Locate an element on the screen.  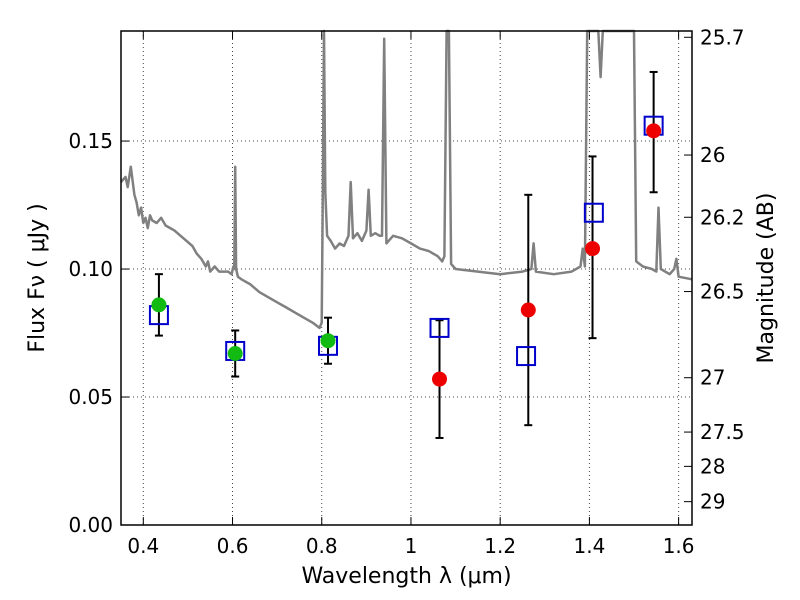
y-axis-label: Flux Fν ( μJy ) is located at coordinates (37, 277).